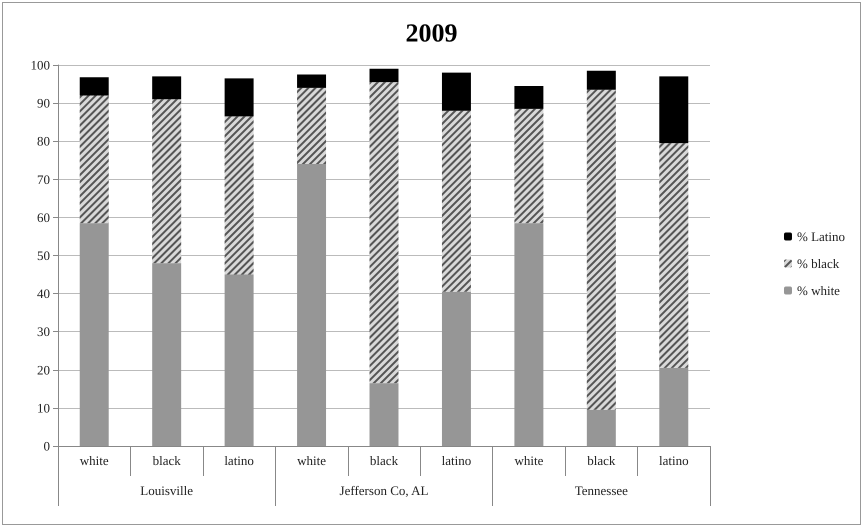 The width and height of the screenshot is (863, 527). Describe the element at coordinates (43, 370) in the screenshot. I see `y-tick-label: 20` at that location.